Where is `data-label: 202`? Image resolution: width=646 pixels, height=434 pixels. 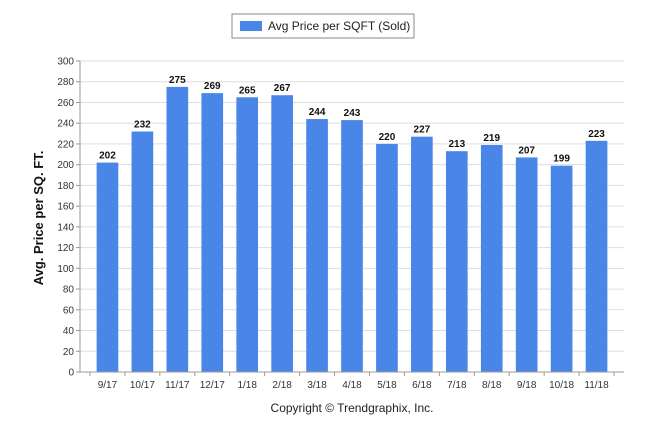
data-label: 202 is located at coordinates (107, 156).